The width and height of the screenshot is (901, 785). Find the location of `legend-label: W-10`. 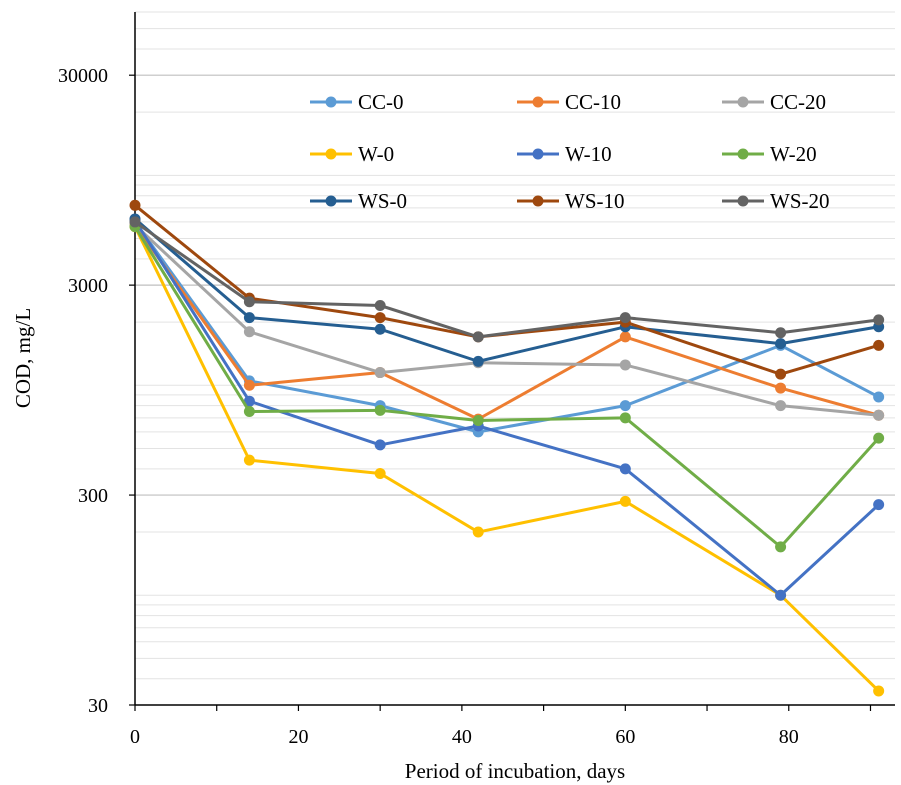

legend-label: W-10 is located at coordinates (588, 154).